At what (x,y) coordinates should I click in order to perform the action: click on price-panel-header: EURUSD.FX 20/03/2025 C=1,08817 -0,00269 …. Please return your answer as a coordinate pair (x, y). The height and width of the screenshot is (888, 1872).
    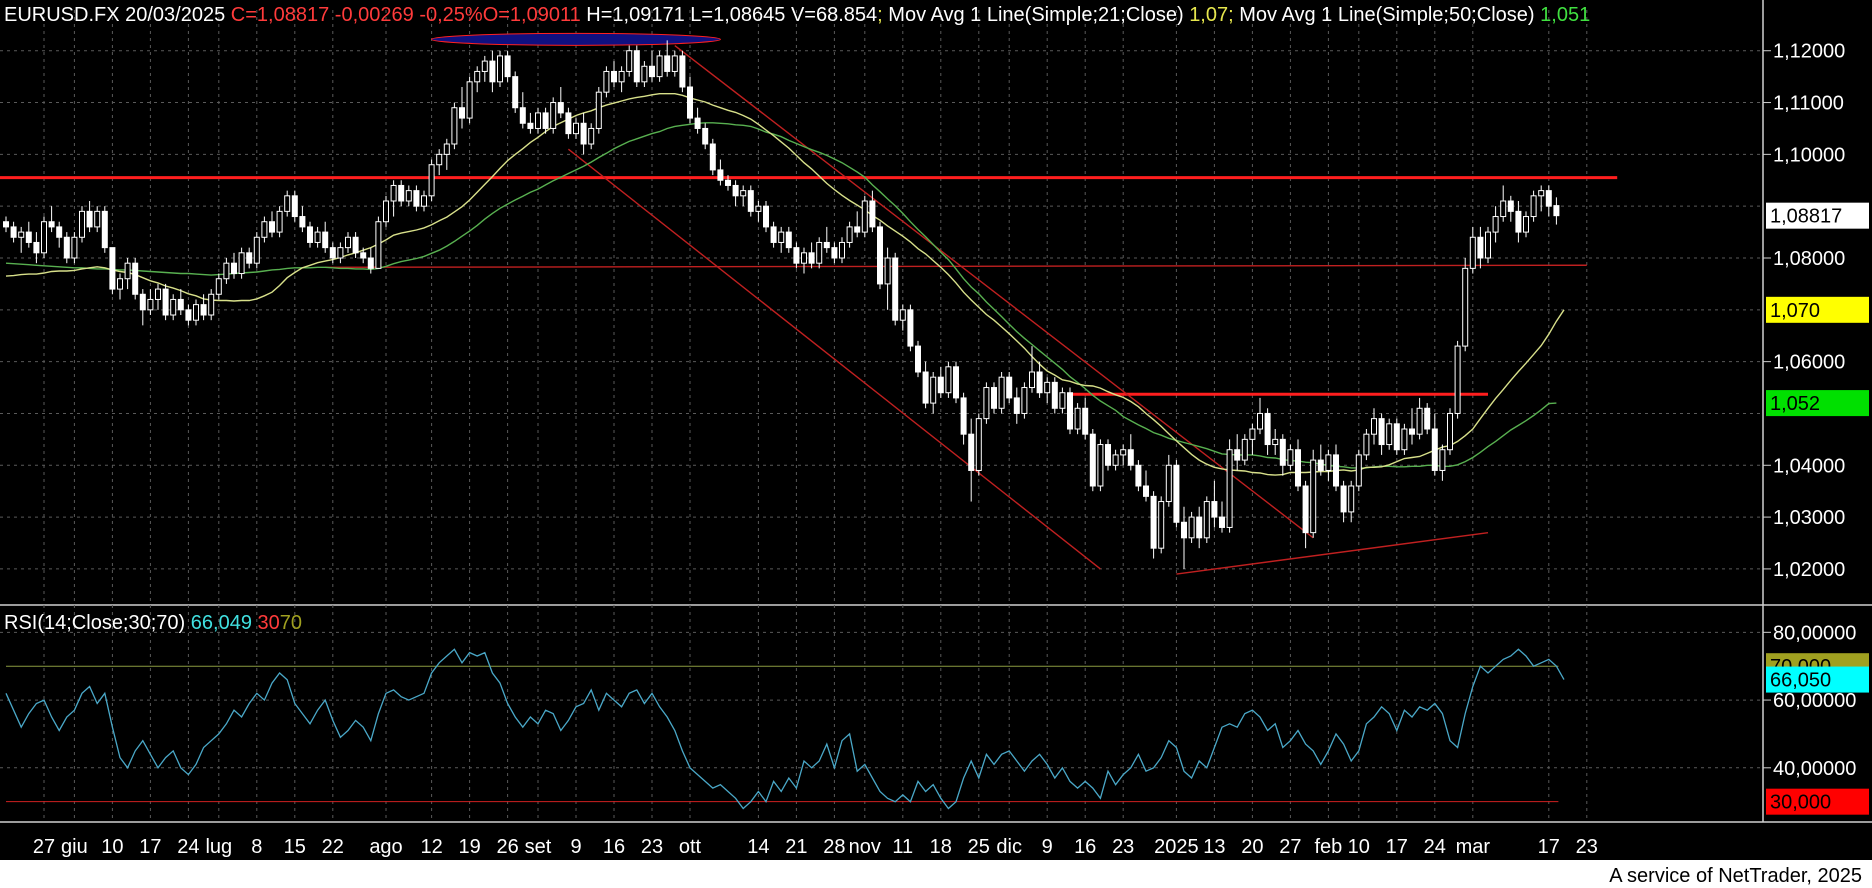
    Looking at the image, I should click on (797, 15).